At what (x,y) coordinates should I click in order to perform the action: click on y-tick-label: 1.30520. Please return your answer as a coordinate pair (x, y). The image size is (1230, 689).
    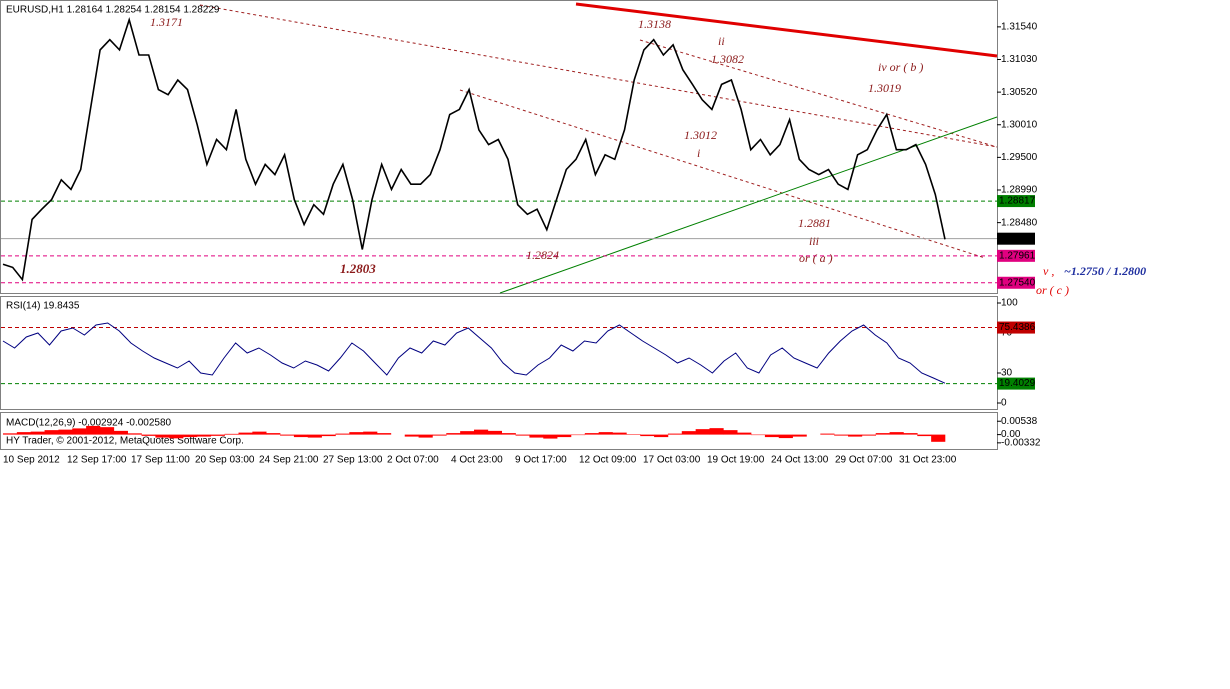
    Looking at the image, I should click on (1019, 92).